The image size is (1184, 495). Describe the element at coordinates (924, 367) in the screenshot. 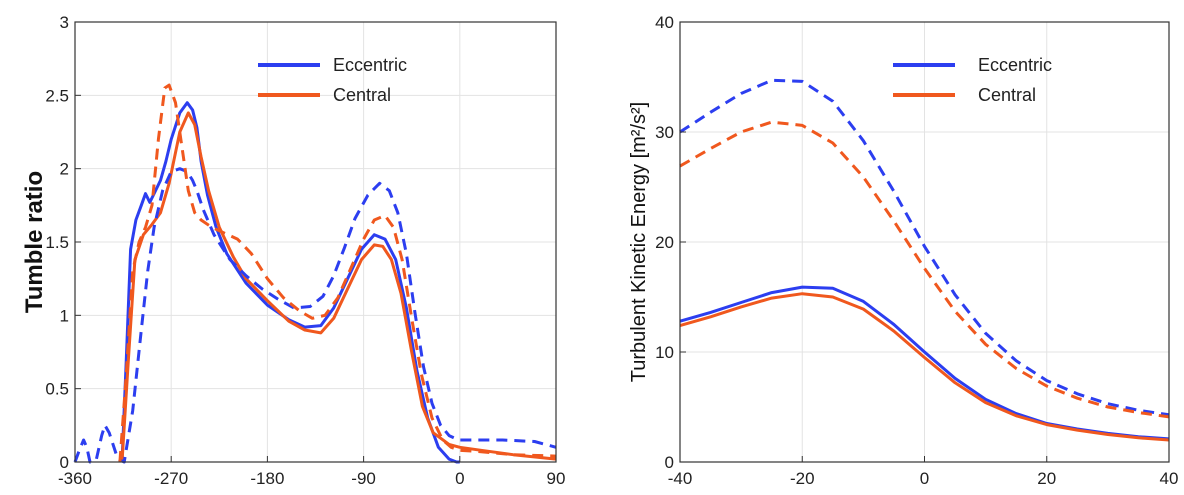

I see `series-line-central-solid` at that location.